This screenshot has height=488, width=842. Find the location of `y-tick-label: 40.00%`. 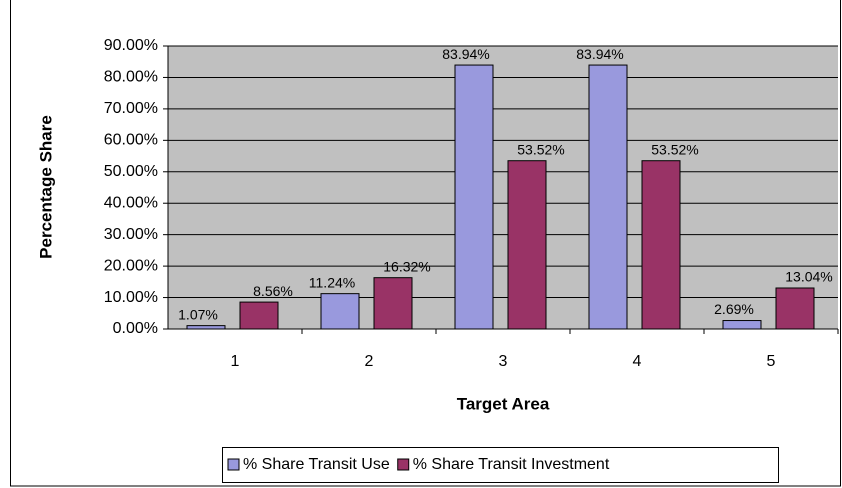

y-tick-label: 40.00% is located at coordinates (131, 202).